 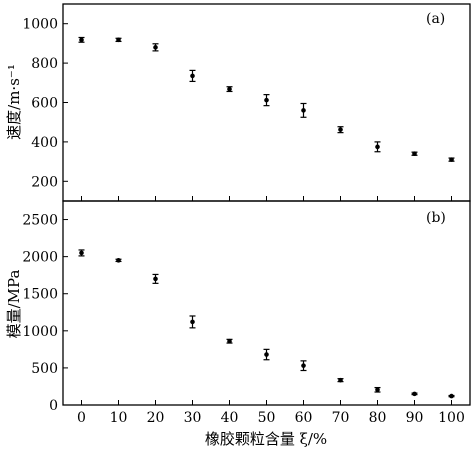 I want to click on x-tick-label: 60, so click(x=304, y=418).